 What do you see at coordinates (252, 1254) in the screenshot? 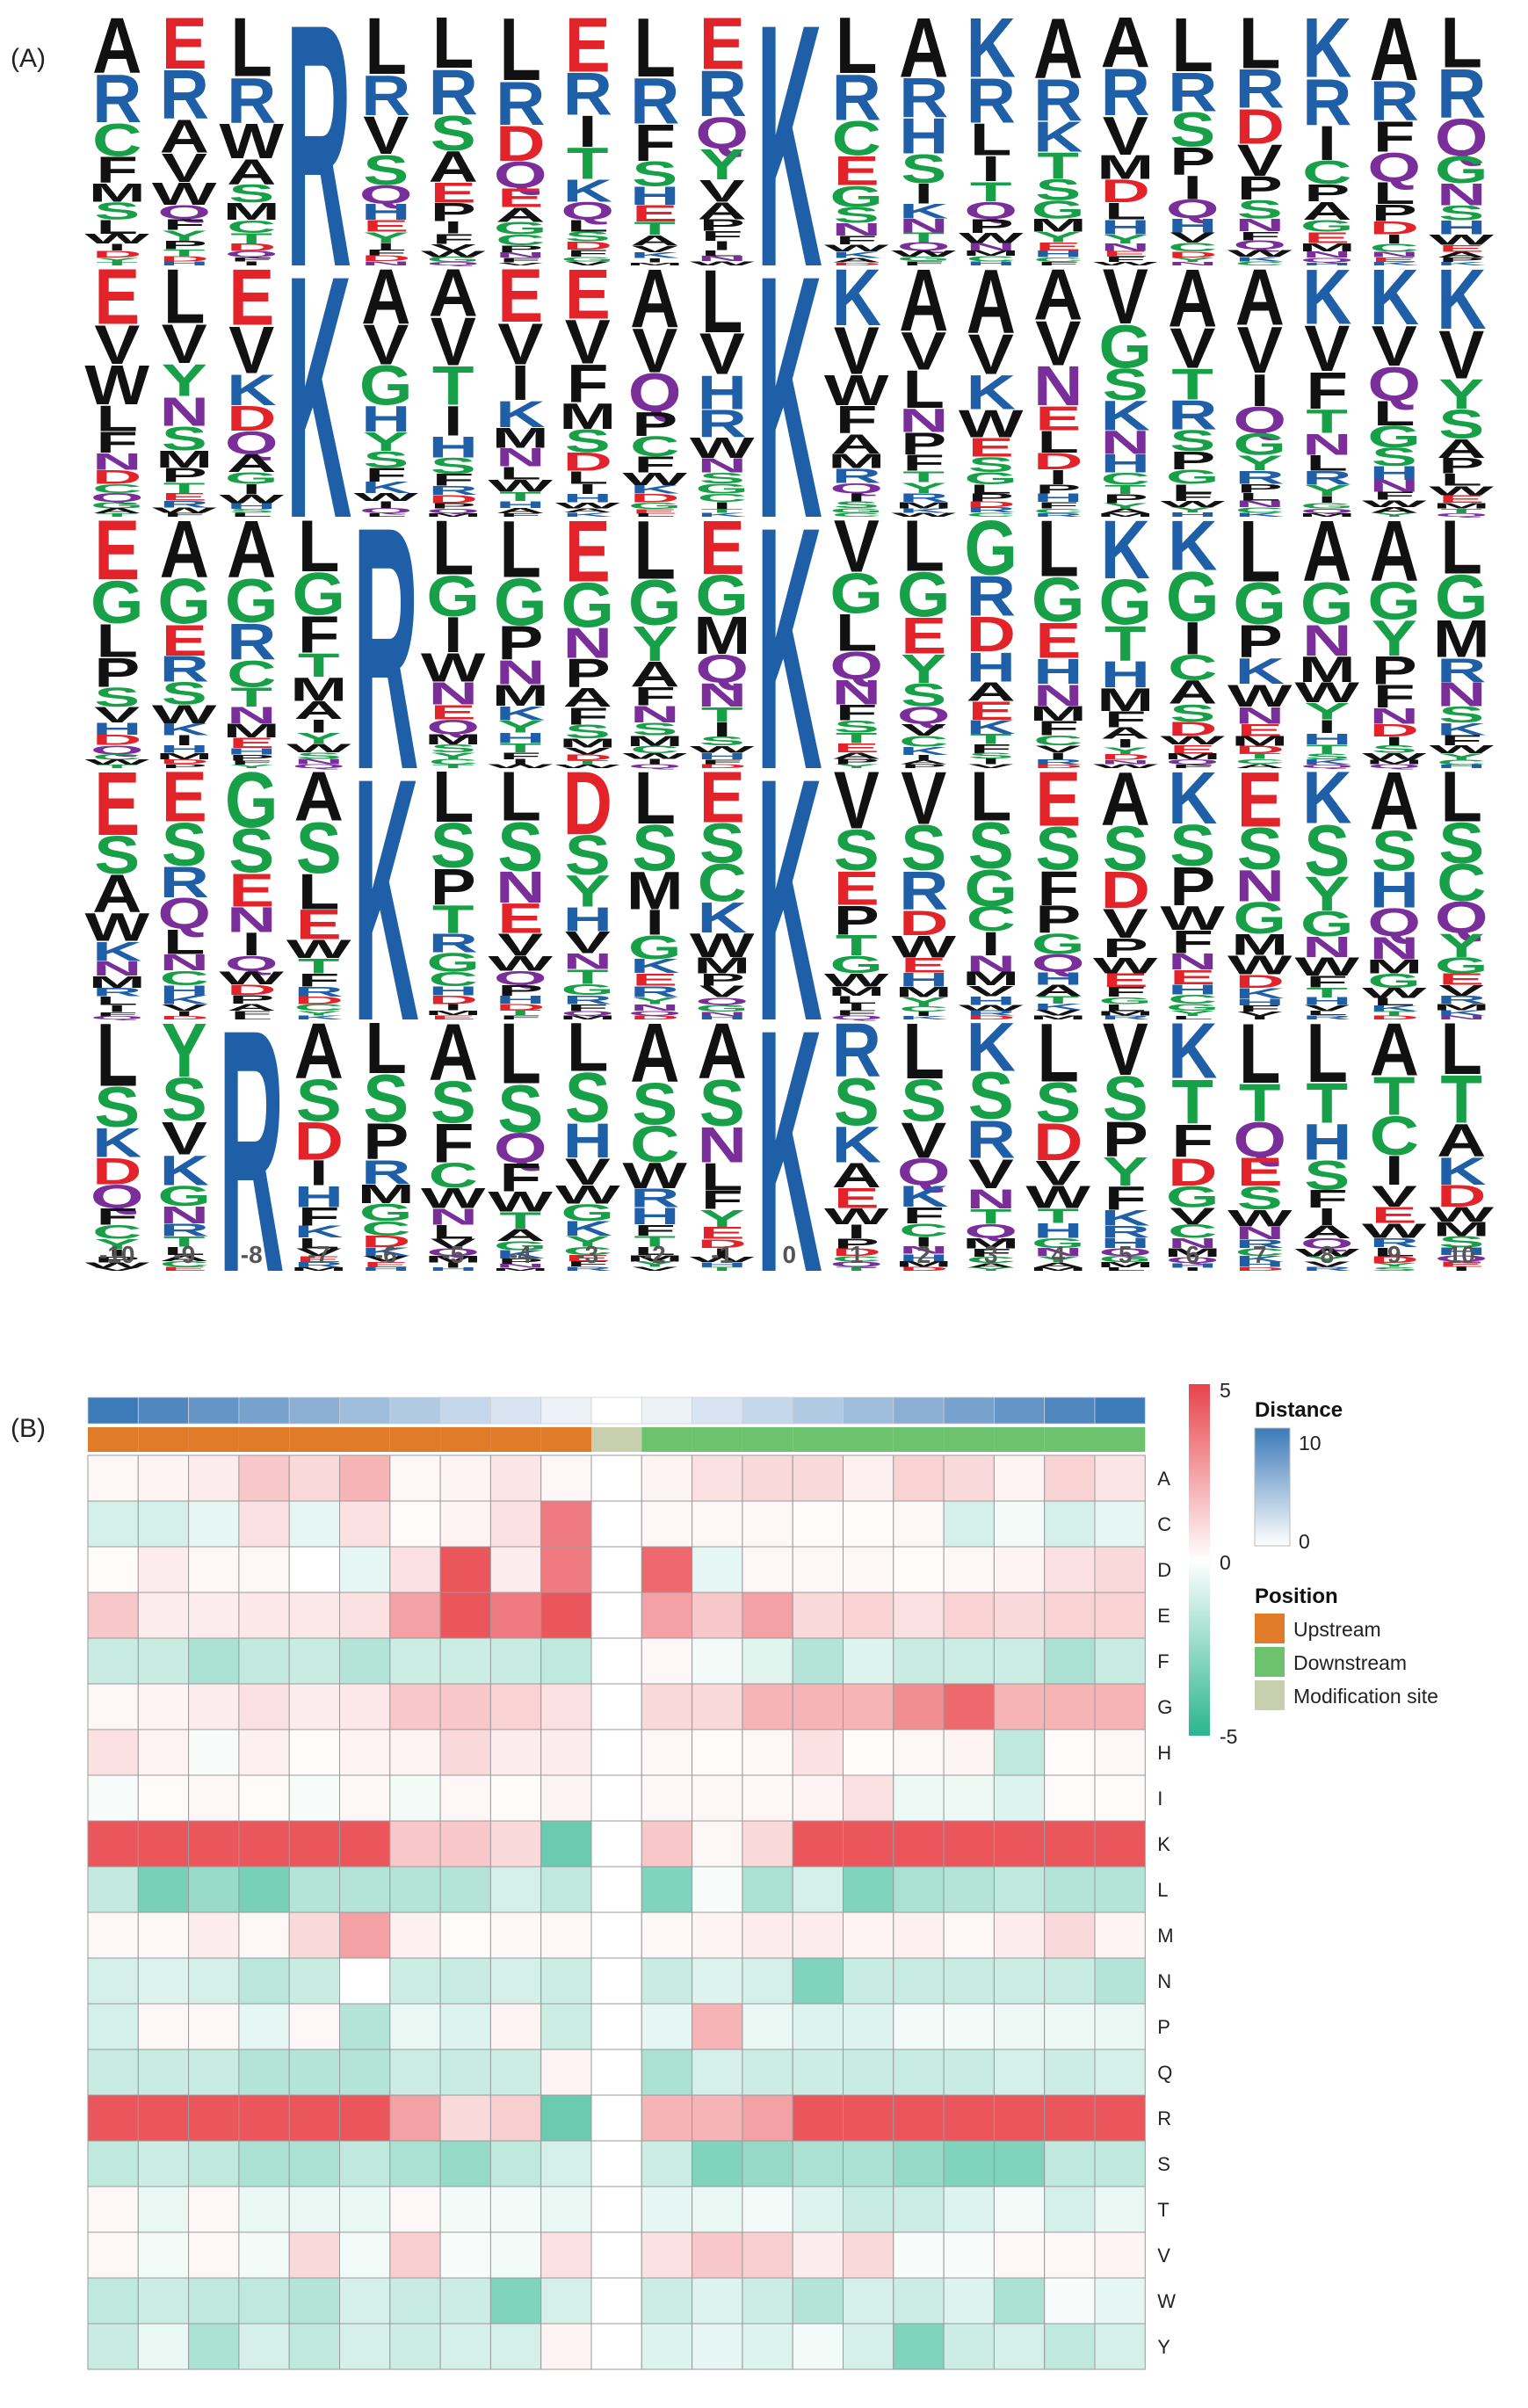
I see `logo-position-tick: -8` at bounding box center [252, 1254].